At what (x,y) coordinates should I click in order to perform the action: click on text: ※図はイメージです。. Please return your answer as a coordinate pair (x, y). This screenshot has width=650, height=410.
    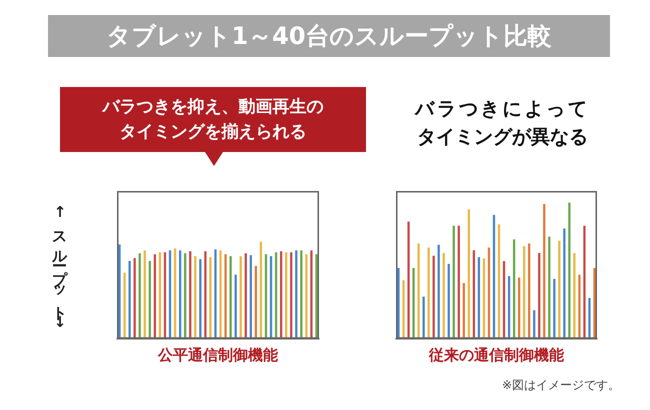
    Looking at the image, I should click on (560, 385).